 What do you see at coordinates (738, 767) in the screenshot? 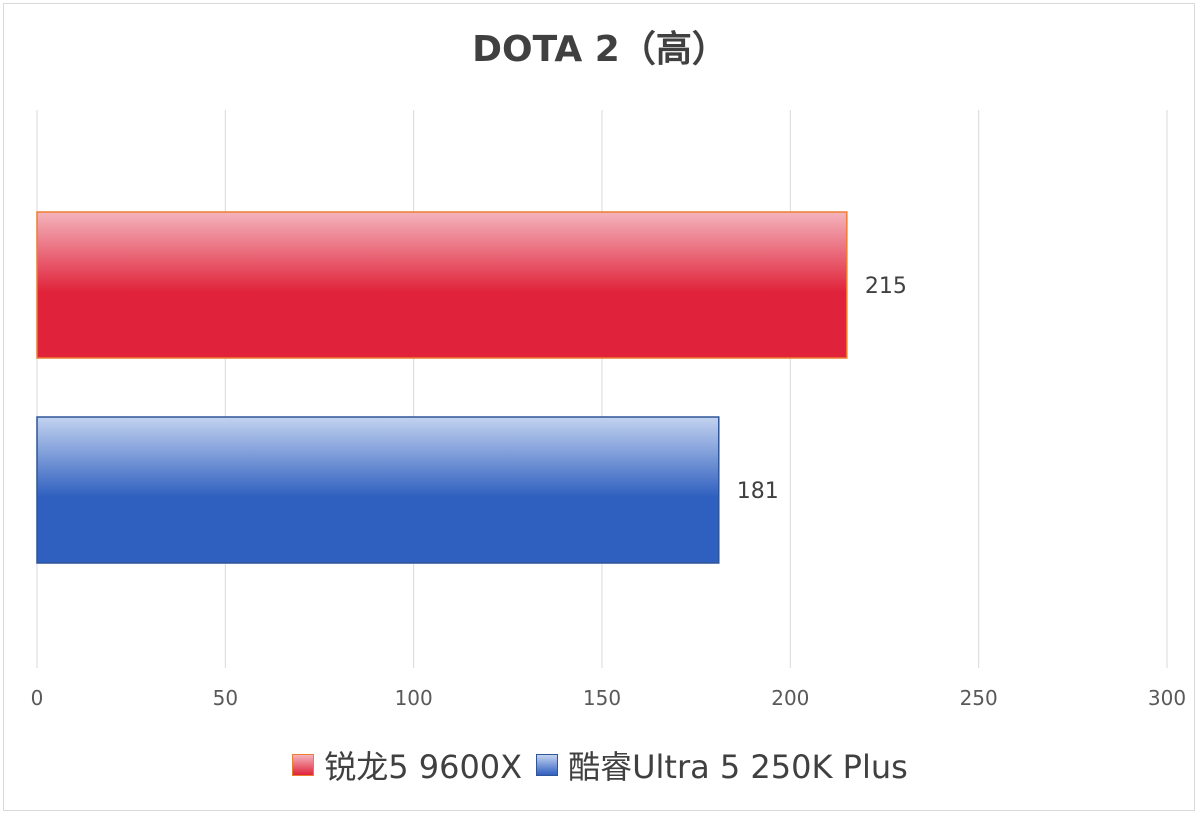
I see `legend-label-series-1: 酷睿Ultra 5 250K Plus` at bounding box center [738, 767].